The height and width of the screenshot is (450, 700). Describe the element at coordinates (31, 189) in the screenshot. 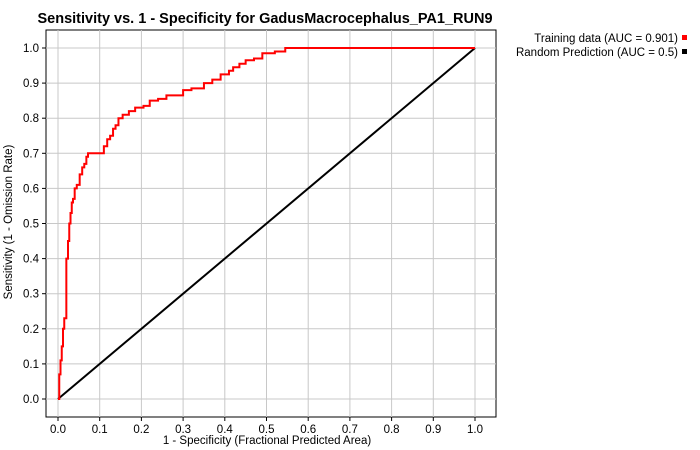

I see `y-tick-label: 0.6` at that location.